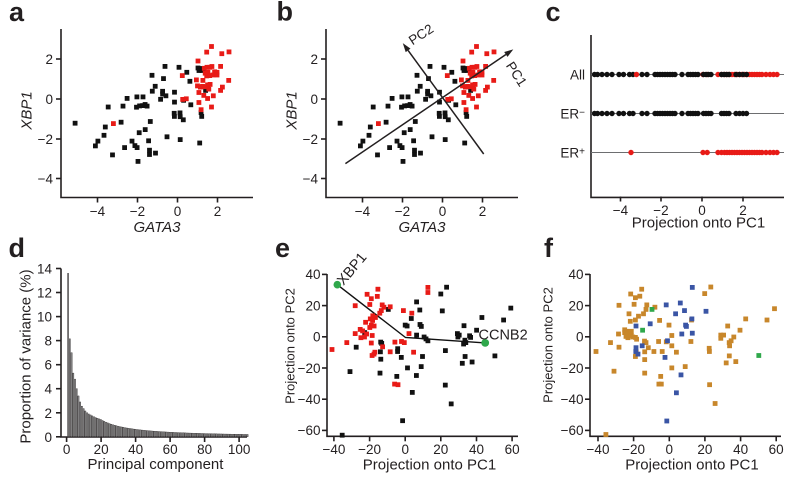 The height and width of the screenshot is (482, 800). Describe the element at coordinates (26, 356) in the screenshot. I see `svg-text: Proportion of variance (%)` at that location.